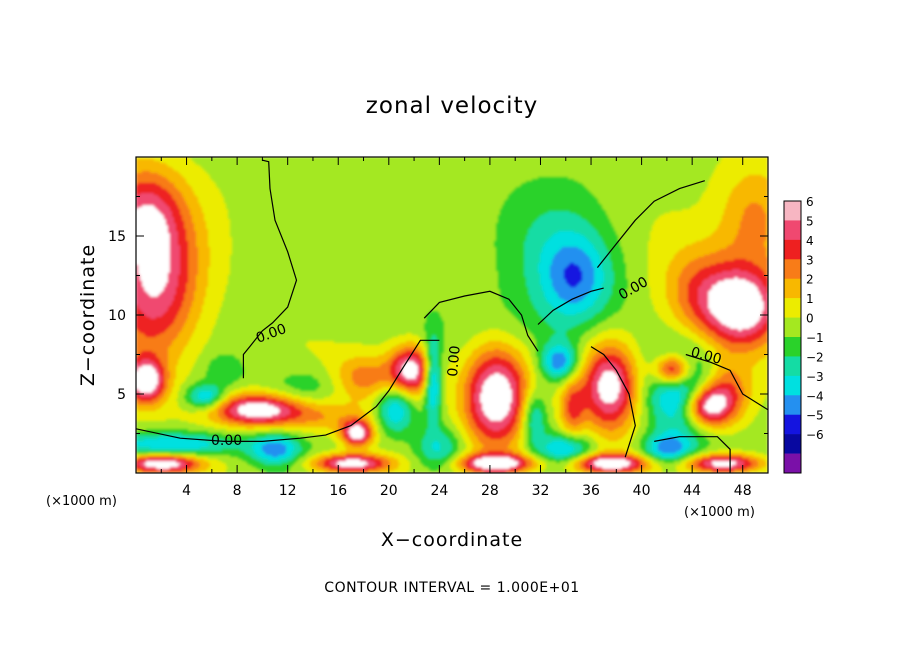 The image size is (904, 654). I want to click on colorbar-label: 0, so click(810, 319).